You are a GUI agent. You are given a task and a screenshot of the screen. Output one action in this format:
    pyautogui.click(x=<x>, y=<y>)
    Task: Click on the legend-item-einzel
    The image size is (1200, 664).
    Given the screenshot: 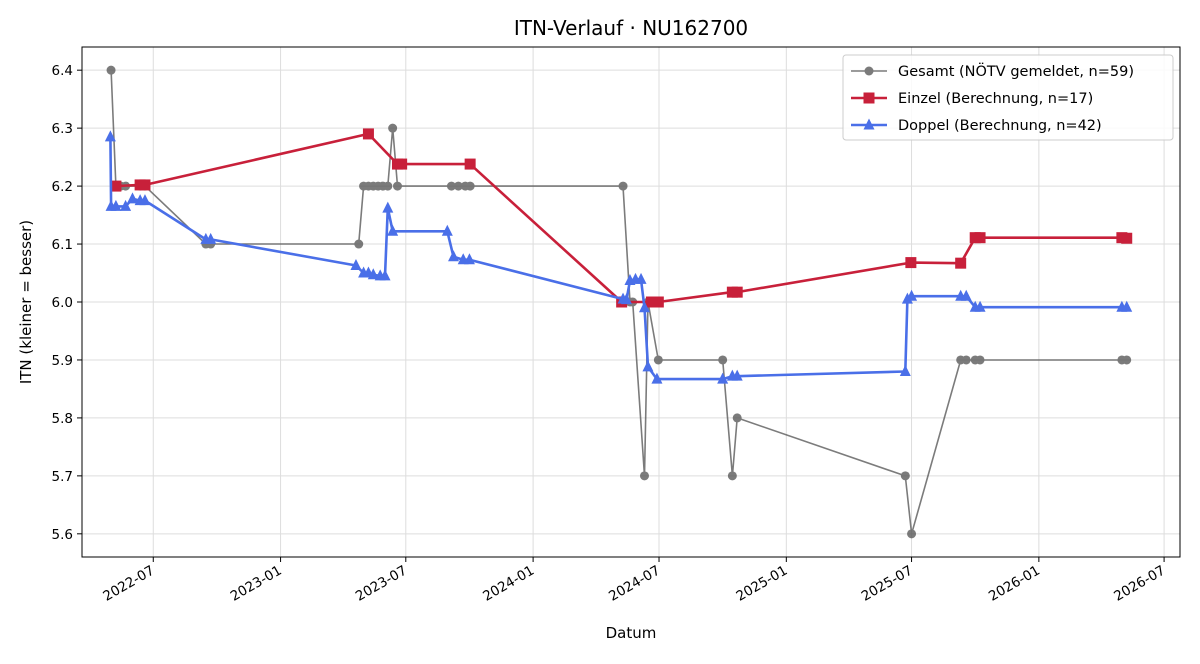 What is the action you would take?
    pyautogui.click(x=869, y=98)
    